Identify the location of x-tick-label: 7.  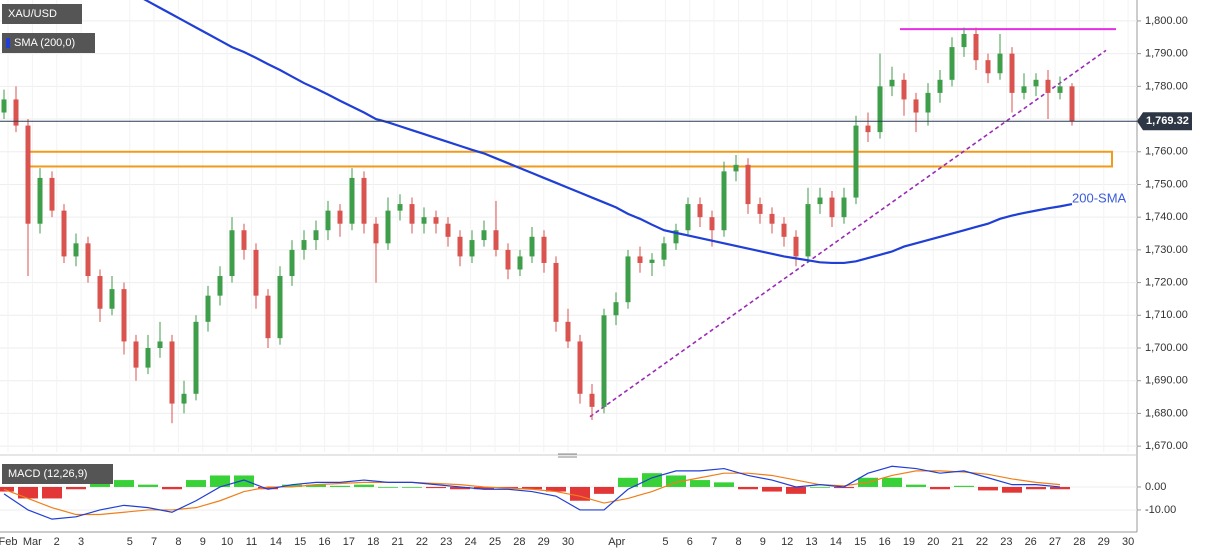
(714, 542).